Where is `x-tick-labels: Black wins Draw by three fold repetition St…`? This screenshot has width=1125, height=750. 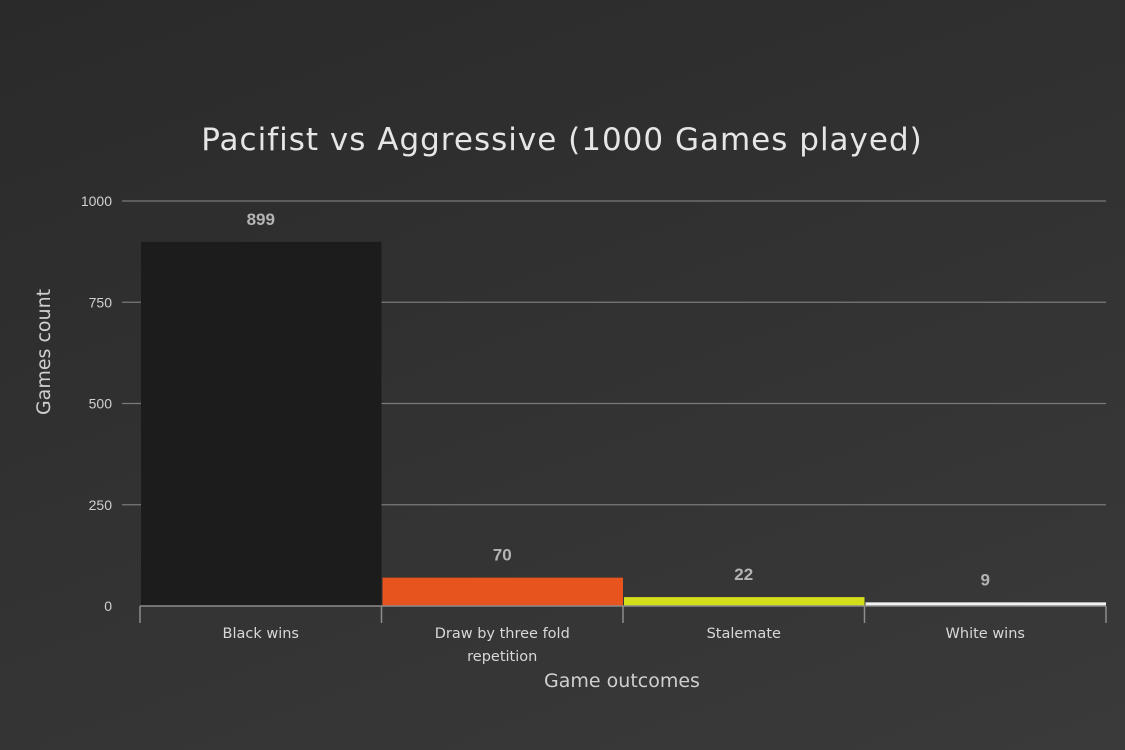
x-tick-labels: Black wins Draw by three fold repetition St… is located at coordinates (624, 645).